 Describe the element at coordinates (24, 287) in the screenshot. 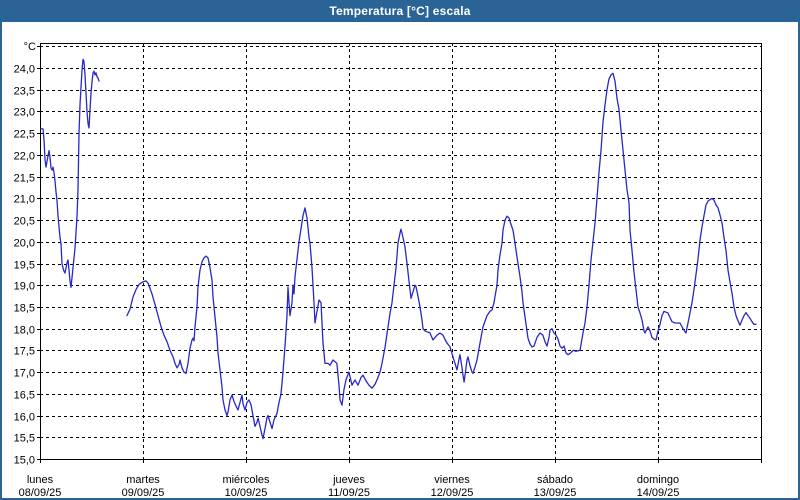

I see `y-tick-label: 19,0` at that location.